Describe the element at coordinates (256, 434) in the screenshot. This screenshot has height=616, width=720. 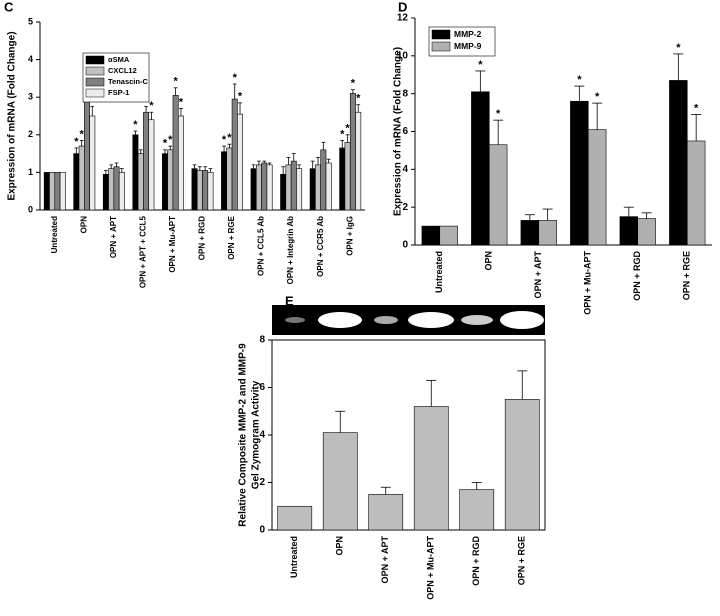
I see `y-axis-label: Gel Zymogram Activity` at that location.